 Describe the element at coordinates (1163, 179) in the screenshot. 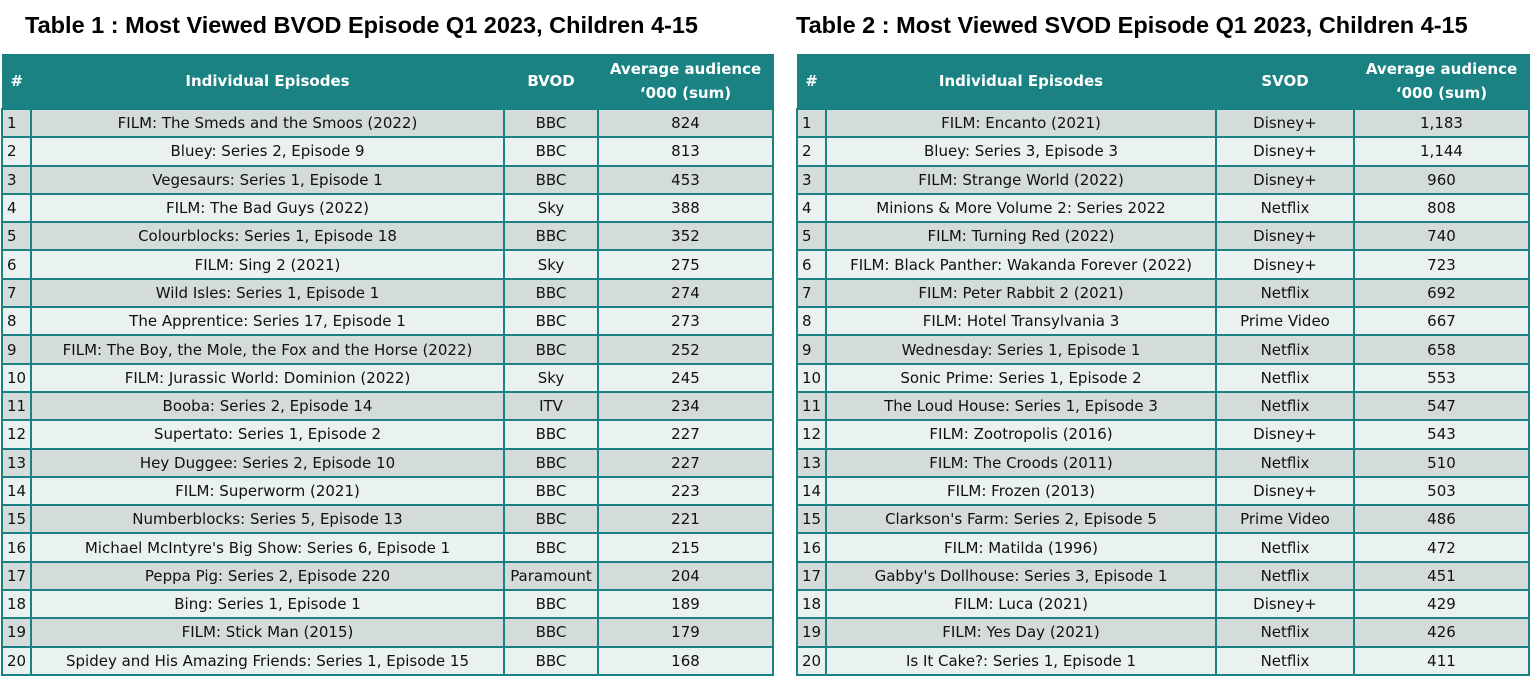

I see `table-row: 3 FILM: Strange World (2022) Disney+ 960` at that location.